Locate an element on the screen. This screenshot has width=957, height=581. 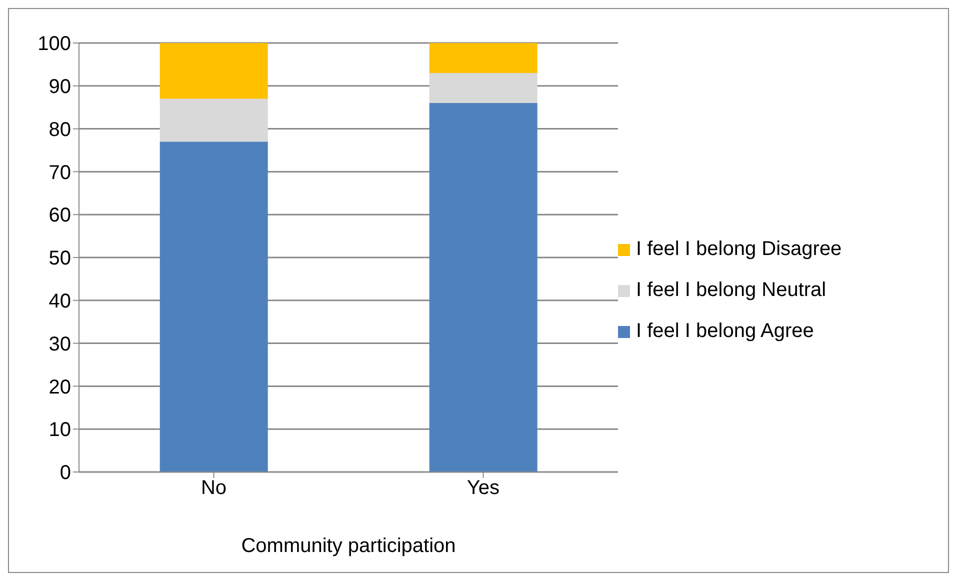
y-tick-label: 10 is located at coordinates (59, 430).